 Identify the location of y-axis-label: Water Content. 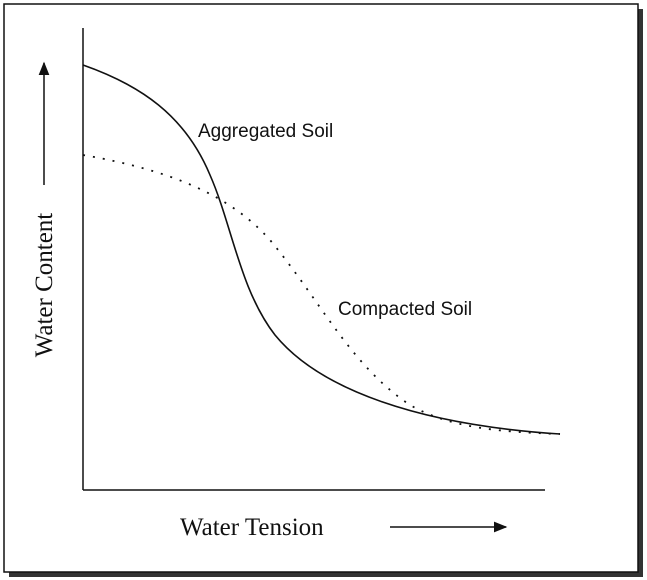
(44, 285).